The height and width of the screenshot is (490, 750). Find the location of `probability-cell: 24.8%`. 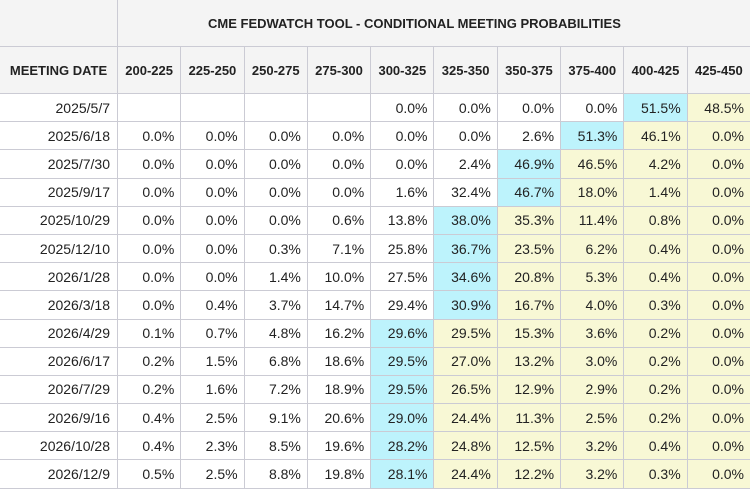

probability-cell: 24.8% is located at coordinates (465, 446).